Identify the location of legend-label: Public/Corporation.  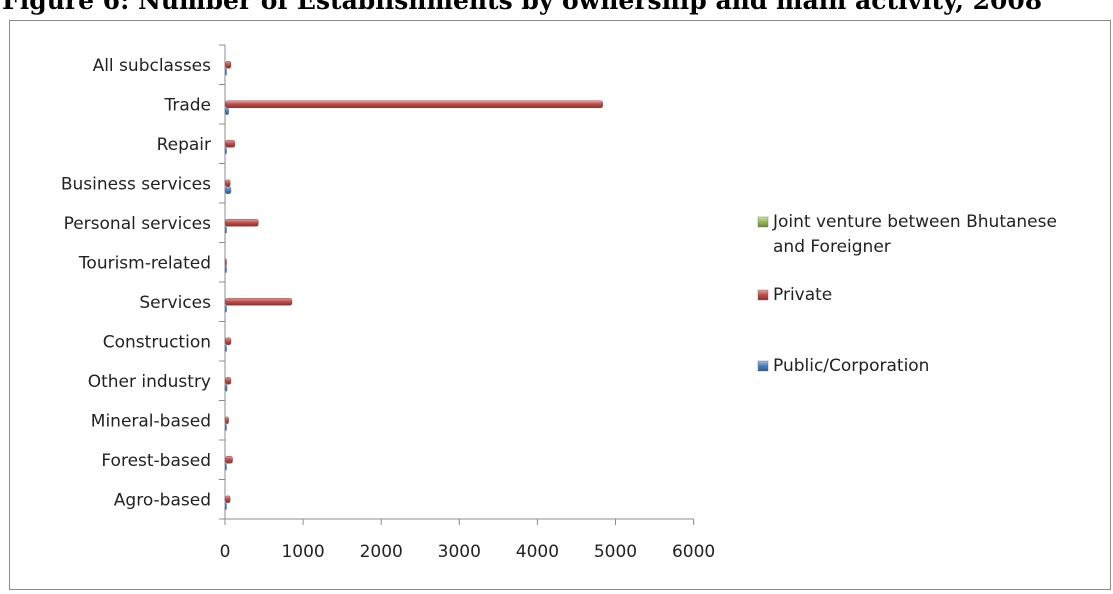
(851, 366).